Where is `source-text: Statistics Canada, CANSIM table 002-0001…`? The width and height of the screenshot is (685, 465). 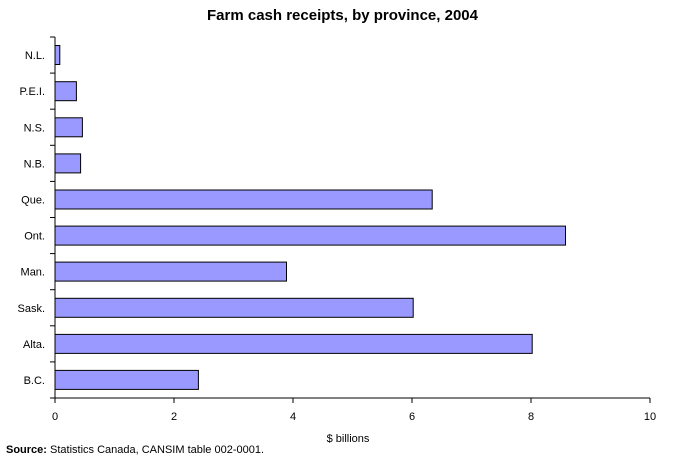 source-text: Statistics Canada, CANSIM table 002-0001… is located at coordinates (155, 450).